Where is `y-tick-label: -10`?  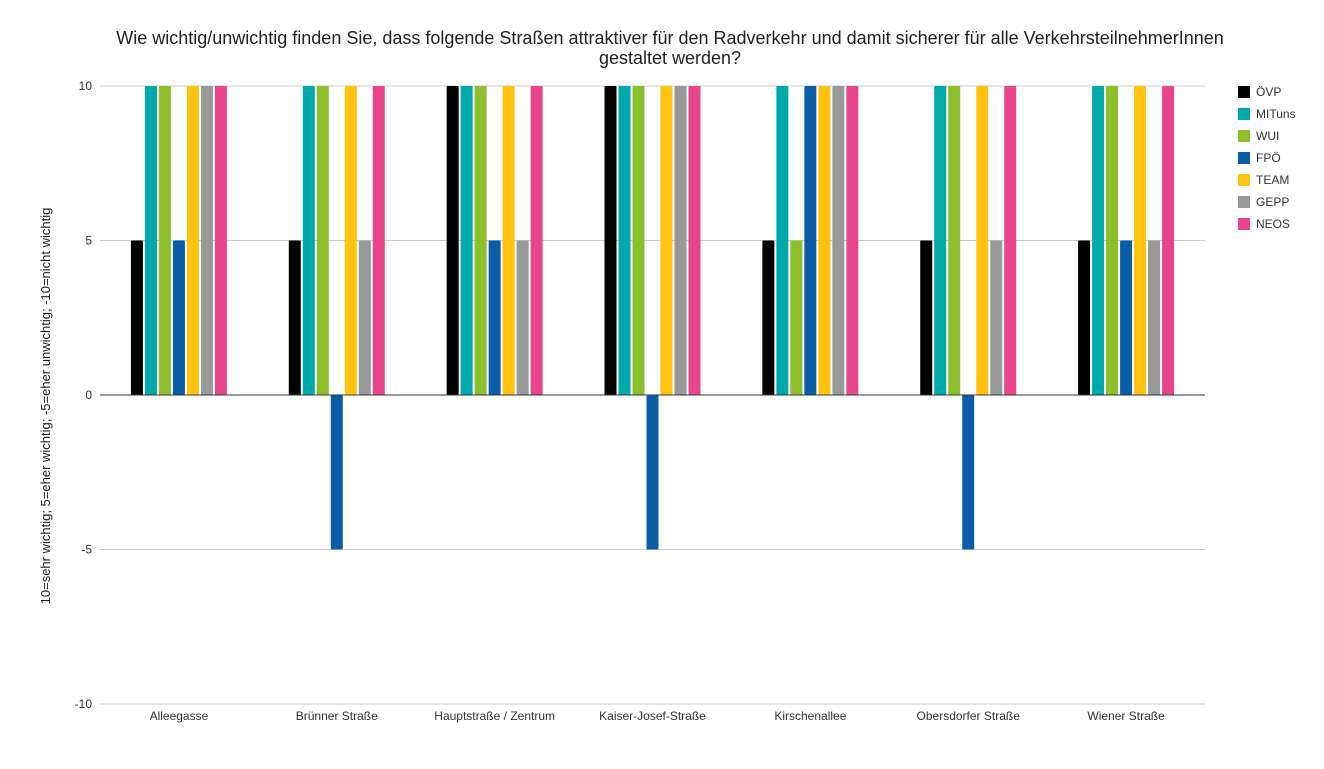
y-tick-label: -10 is located at coordinates (84, 704).